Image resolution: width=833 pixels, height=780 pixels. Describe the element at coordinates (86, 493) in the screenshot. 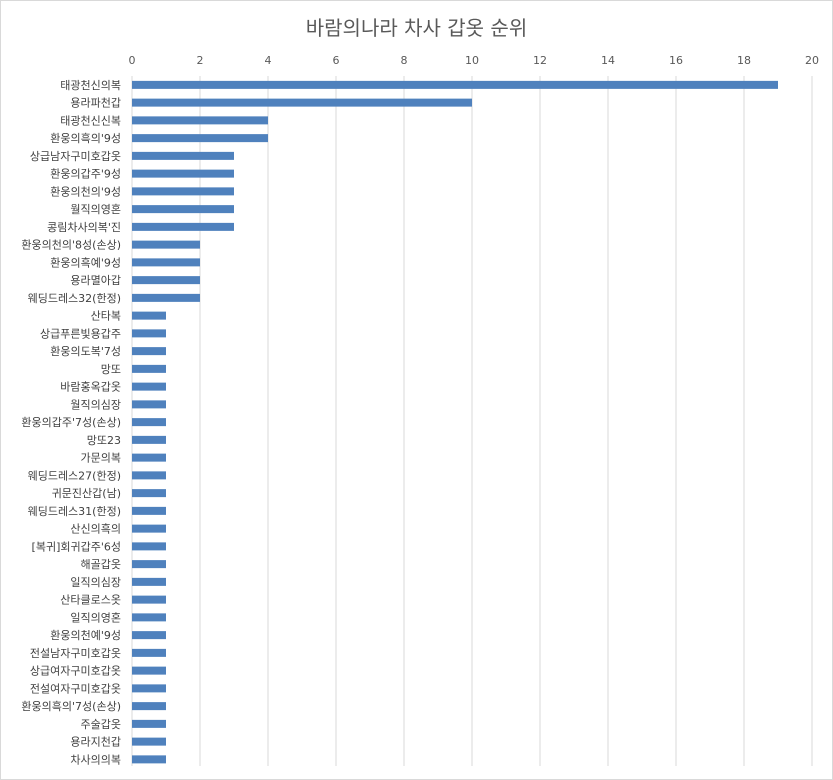

I see `category-label: 귀문진산갑(남)` at that location.